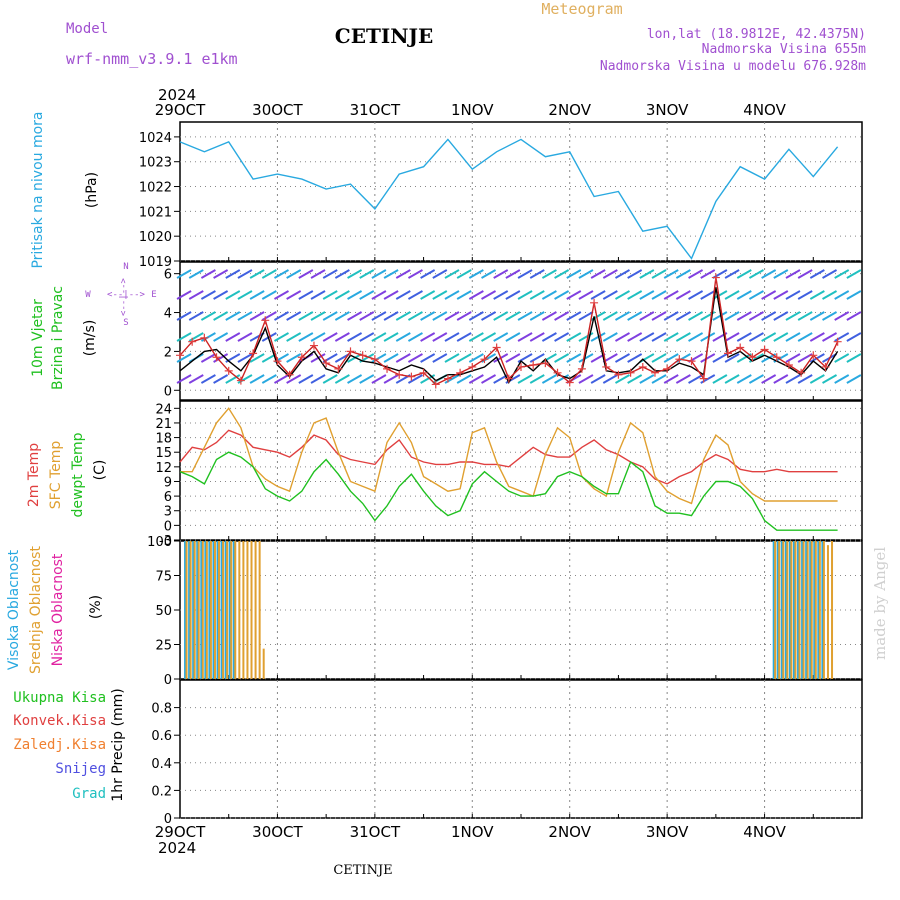 This screenshot has height=900, width=900. I want to click on cloud-ytick-label: 75, so click(163, 577).